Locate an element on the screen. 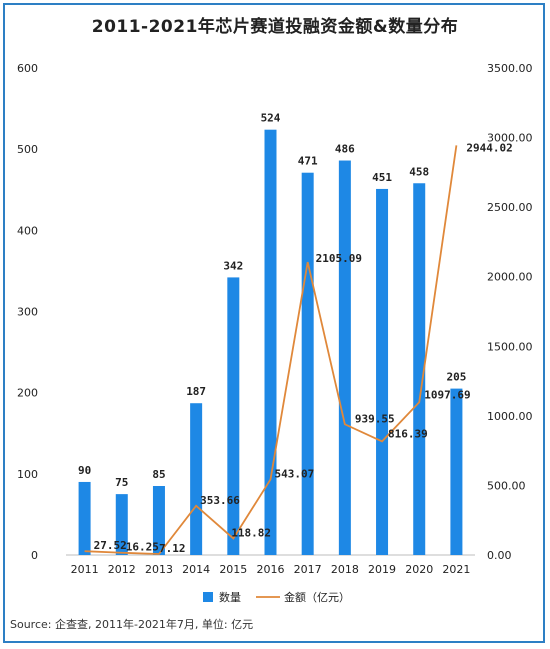 Image resolution: width=550 pixels, height=649 pixels. line-data-label: 27.52 is located at coordinates (110, 545).